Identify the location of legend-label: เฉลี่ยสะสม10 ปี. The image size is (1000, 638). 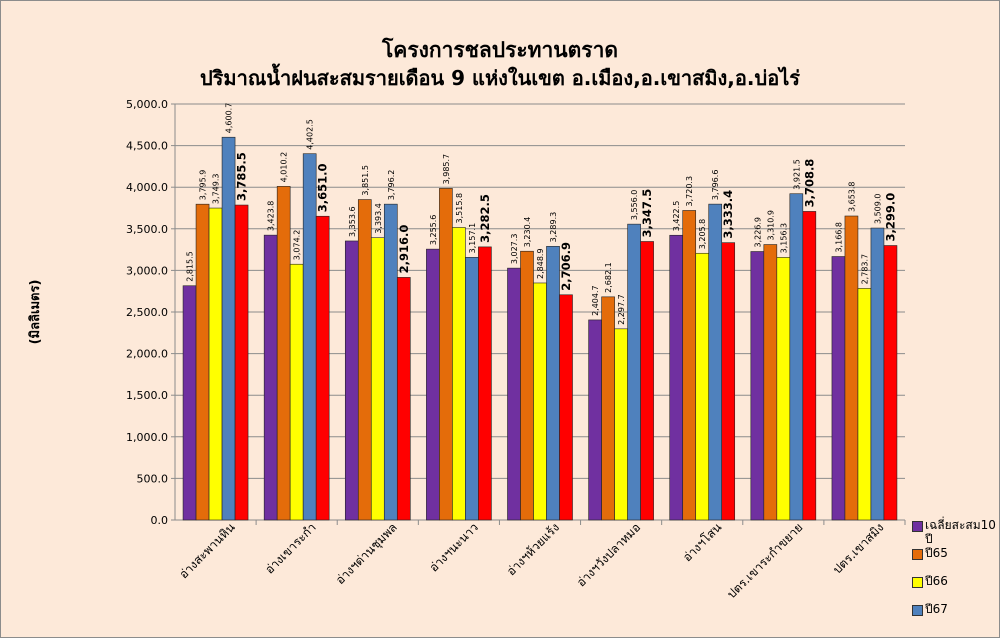
(960, 532).